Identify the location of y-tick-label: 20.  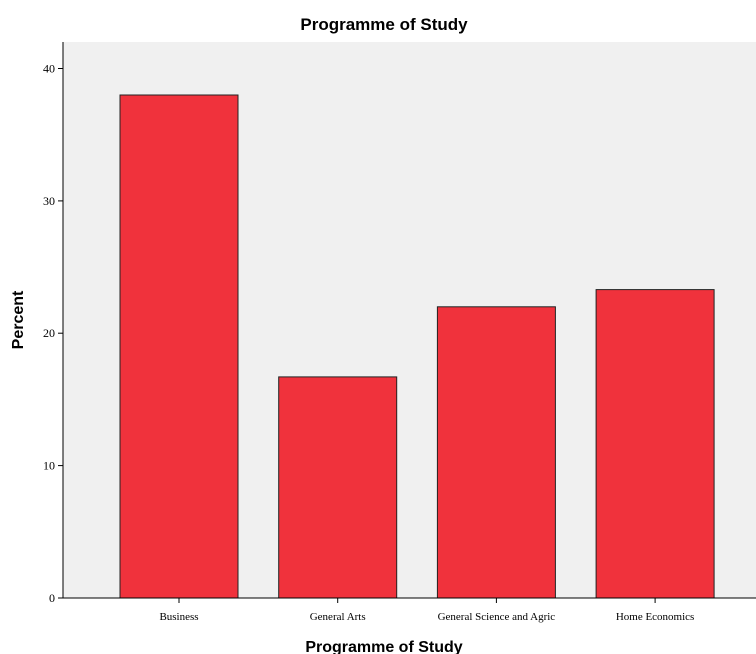
(49, 333).